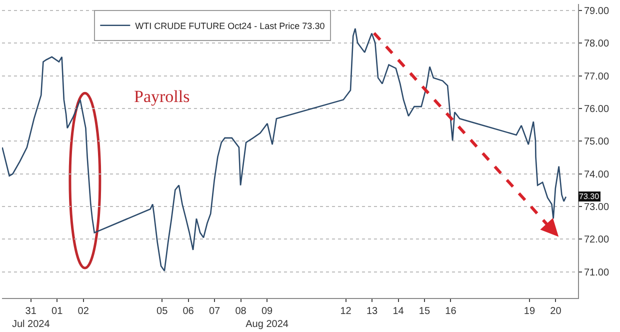 This screenshot has width=620, height=332. I want to click on x-tick-label: 14, so click(398, 311).